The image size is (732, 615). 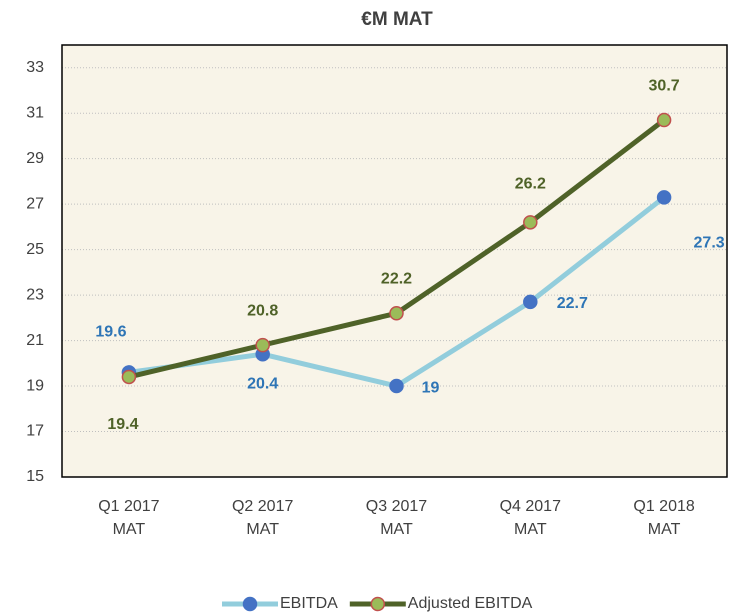 I want to click on x-tick-label: Q1 2018 MAT, so click(x=664, y=518).